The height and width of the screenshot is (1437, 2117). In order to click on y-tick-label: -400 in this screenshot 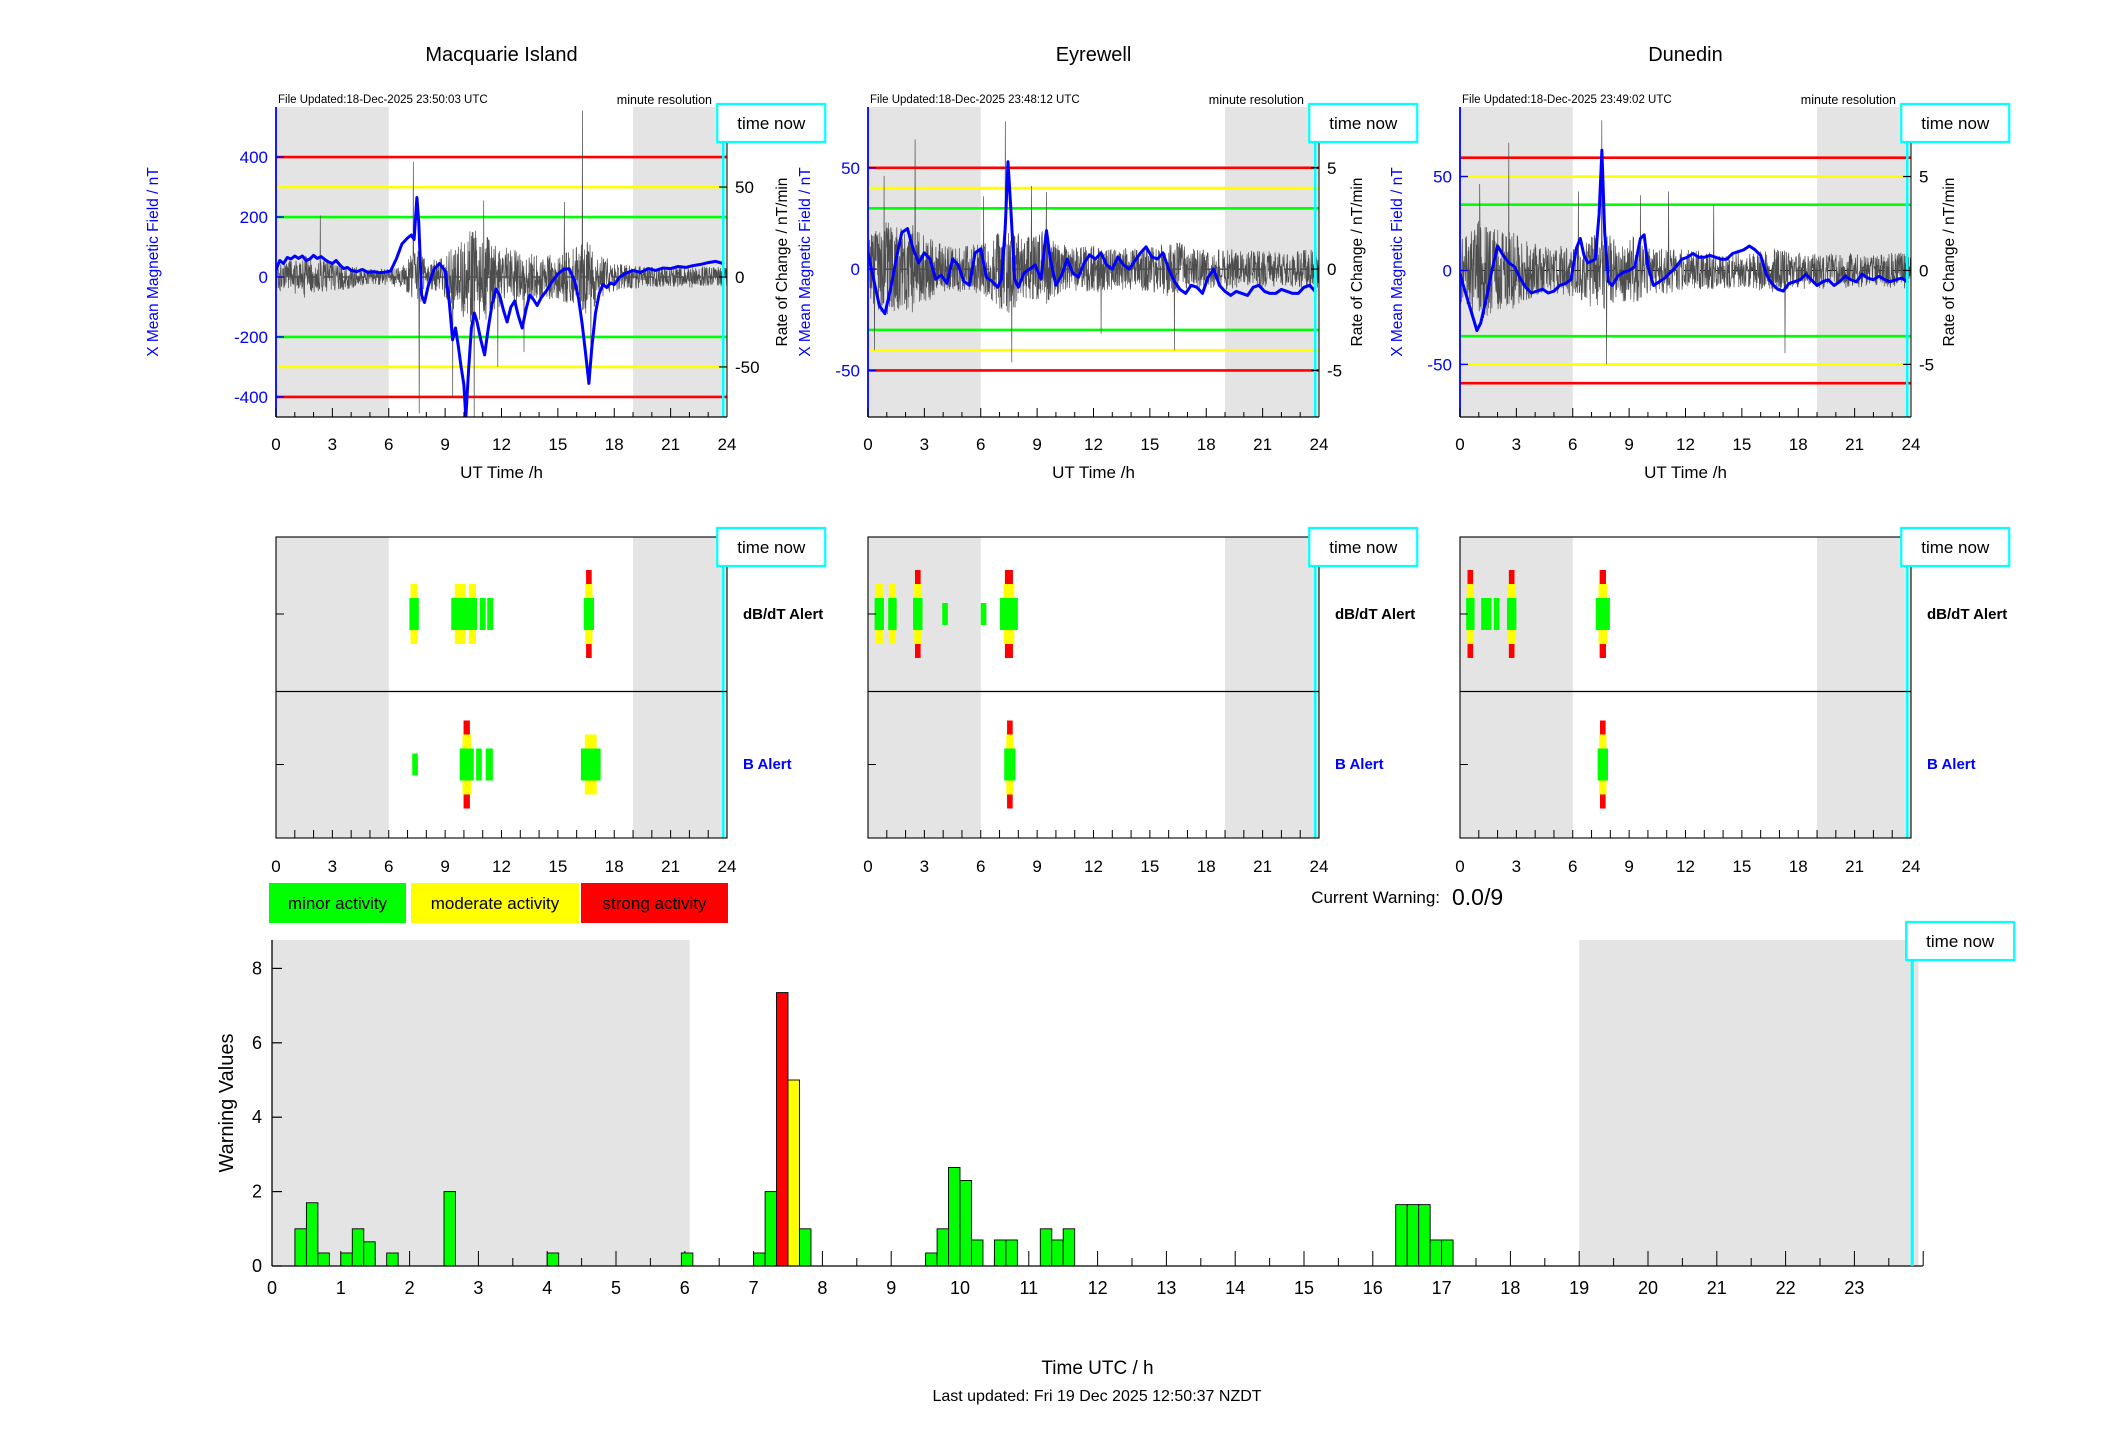, I will do `click(251, 397)`.